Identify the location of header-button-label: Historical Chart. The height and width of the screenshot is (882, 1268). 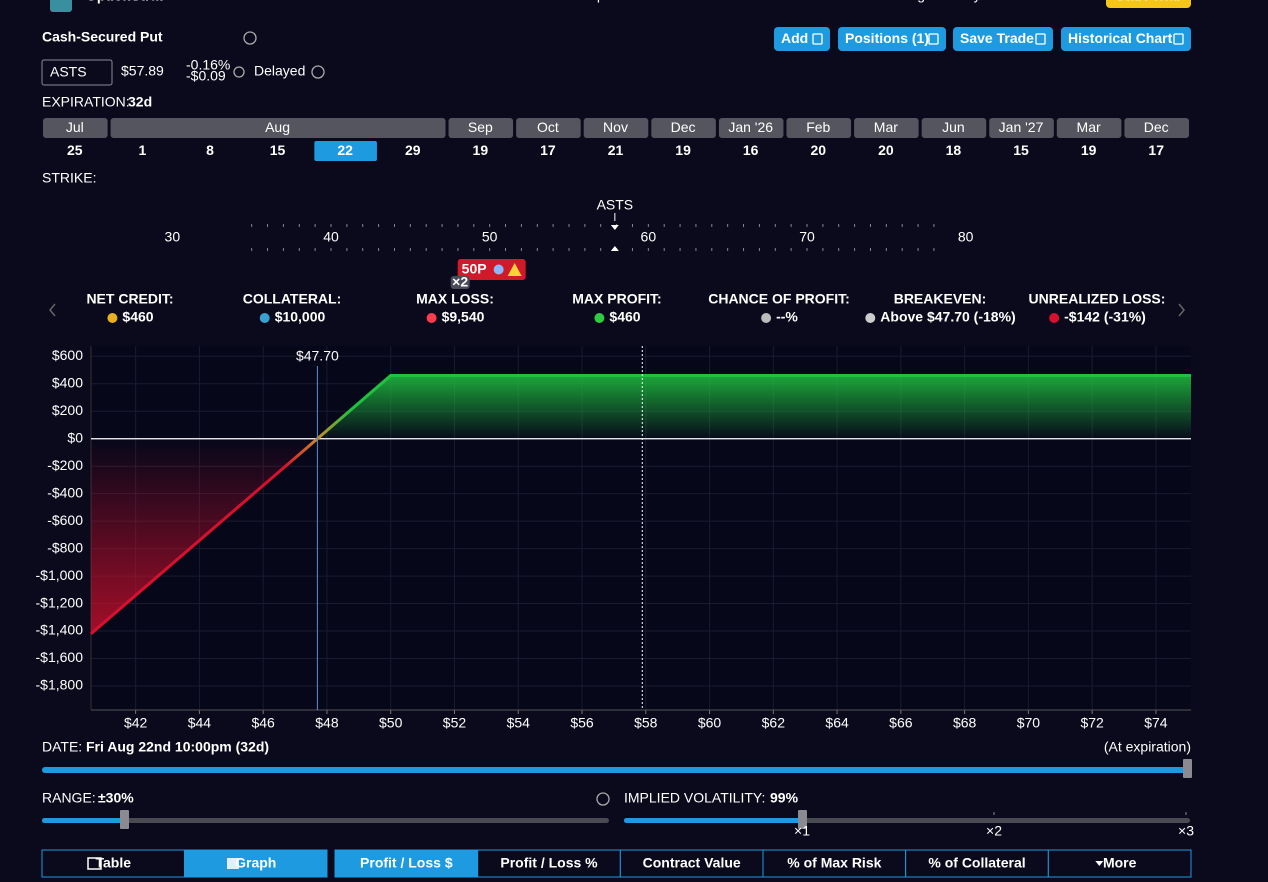
(1120, 38).